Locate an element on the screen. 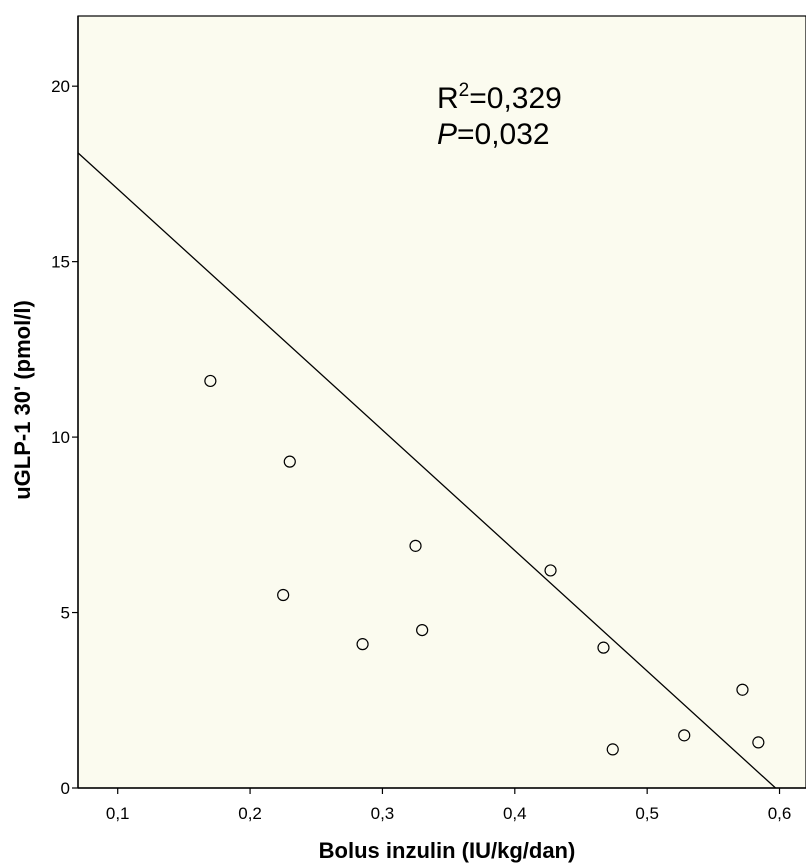  r2-value: =0,329 is located at coordinates (515, 98).